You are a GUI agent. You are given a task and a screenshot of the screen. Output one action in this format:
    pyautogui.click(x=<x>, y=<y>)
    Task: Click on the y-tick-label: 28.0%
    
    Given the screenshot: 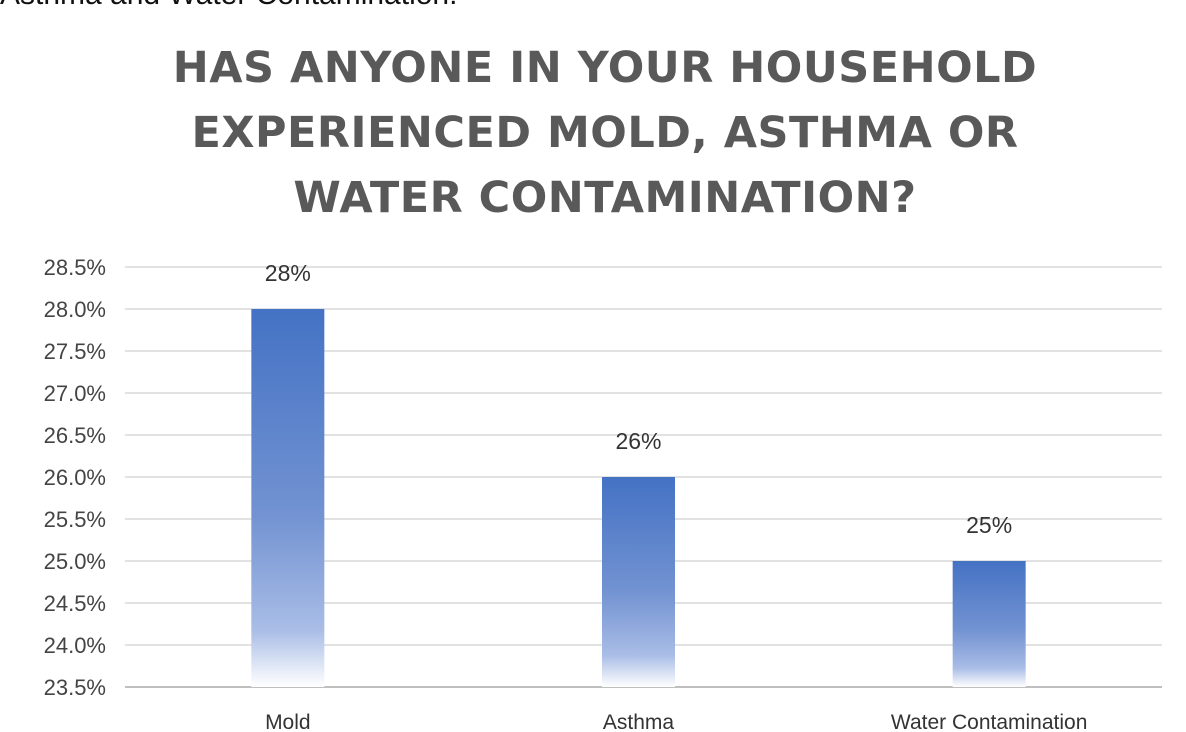 What is the action you would take?
    pyautogui.click(x=75, y=309)
    